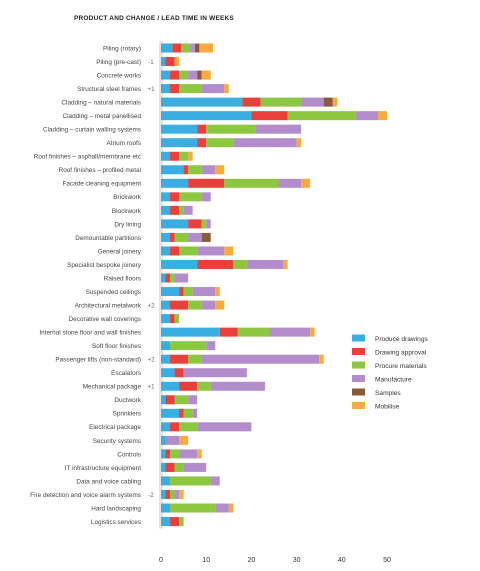 This screenshot has height=571, width=480. What do you see at coordinates (124, 143) in the screenshot?
I see `category-label: Atrium roofs` at bounding box center [124, 143].